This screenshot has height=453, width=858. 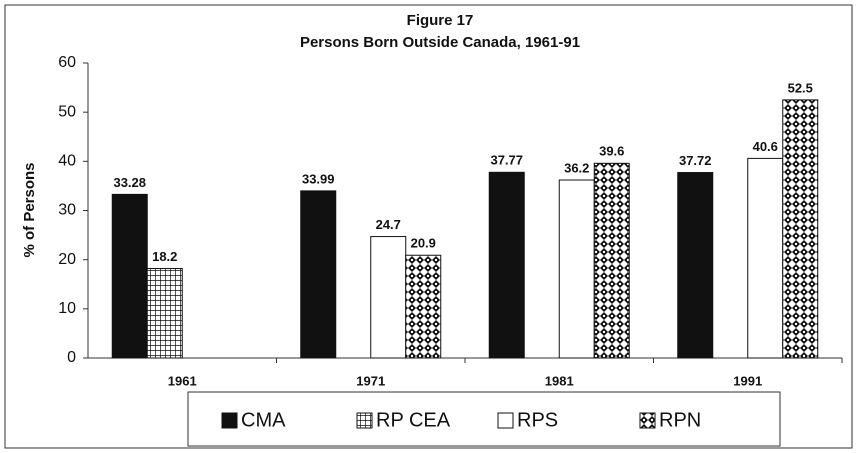 What do you see at coordinates (67, 161) in the screenshot?
I see `y-tick-label: 40` at bounding box center [67, 161].